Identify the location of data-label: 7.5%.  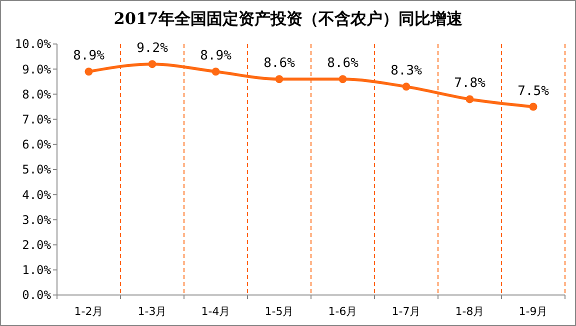
(534, 91).